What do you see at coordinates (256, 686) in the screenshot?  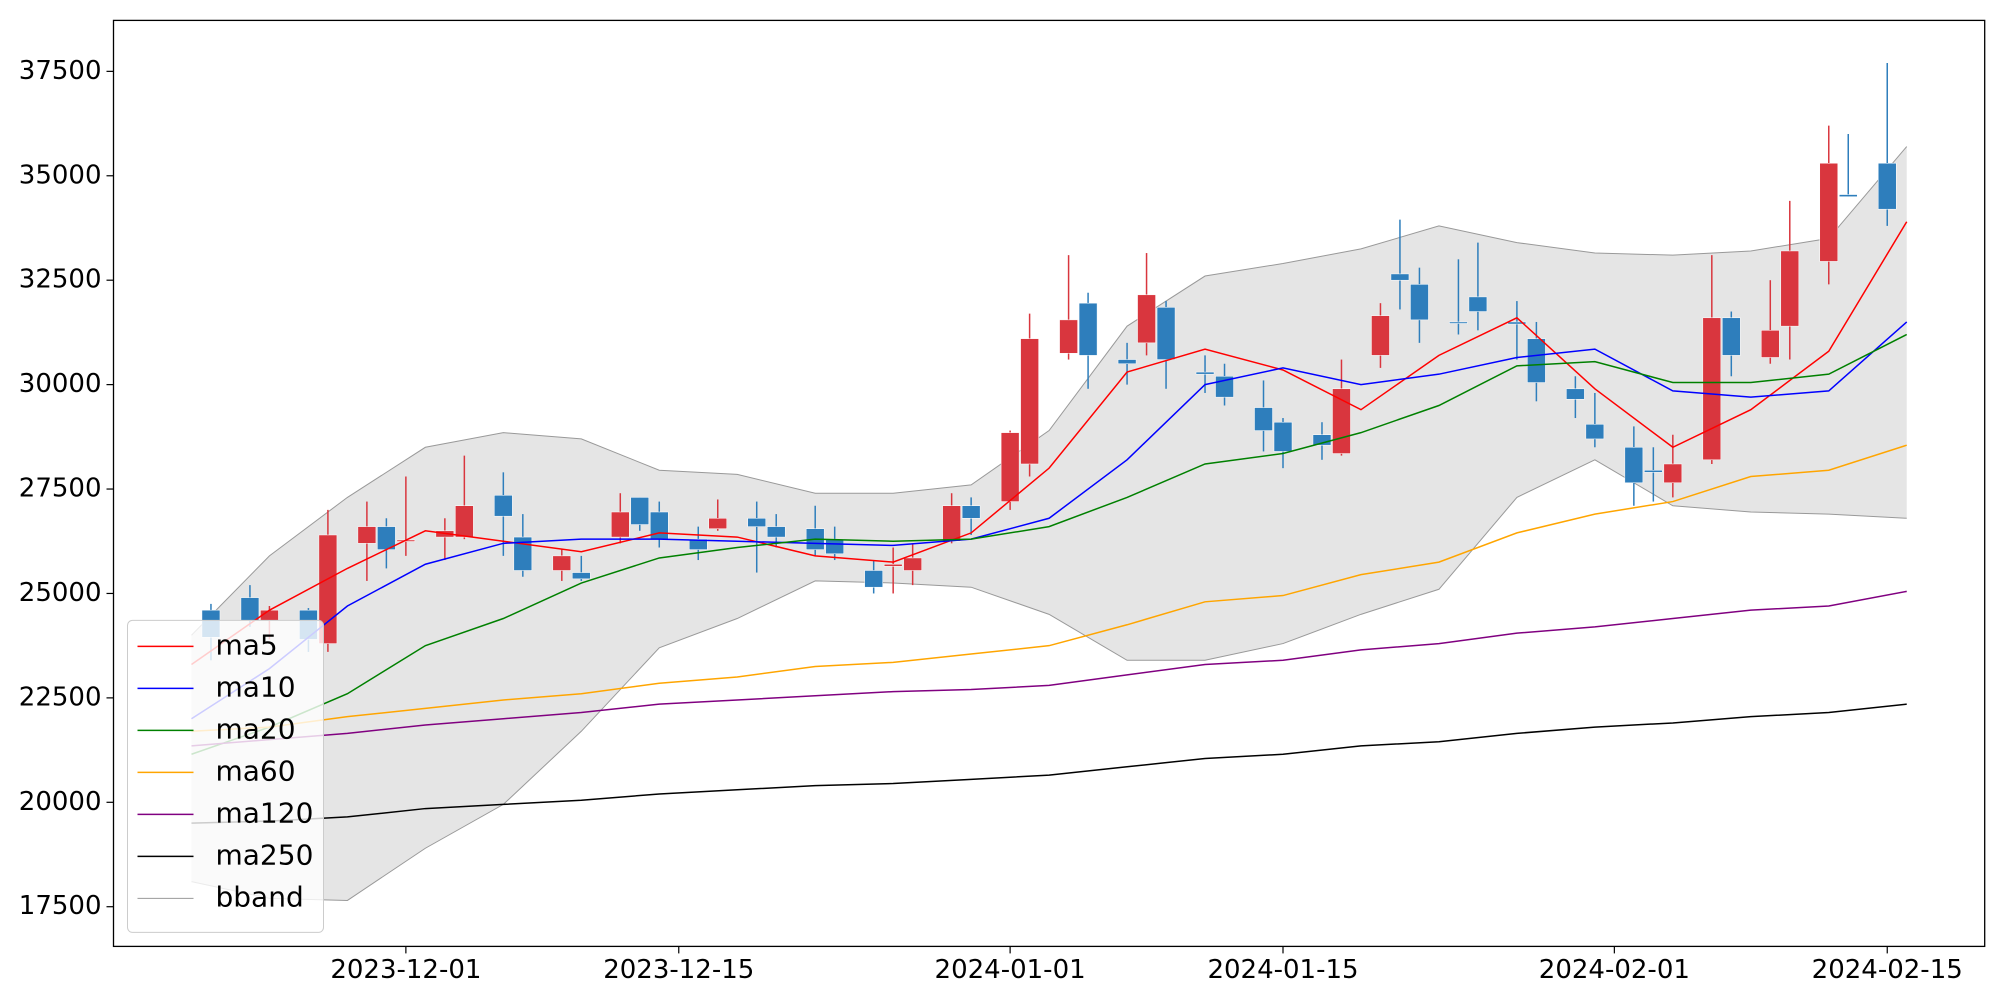 I see `legend-label: ma10` at bounding box center [256, 686].